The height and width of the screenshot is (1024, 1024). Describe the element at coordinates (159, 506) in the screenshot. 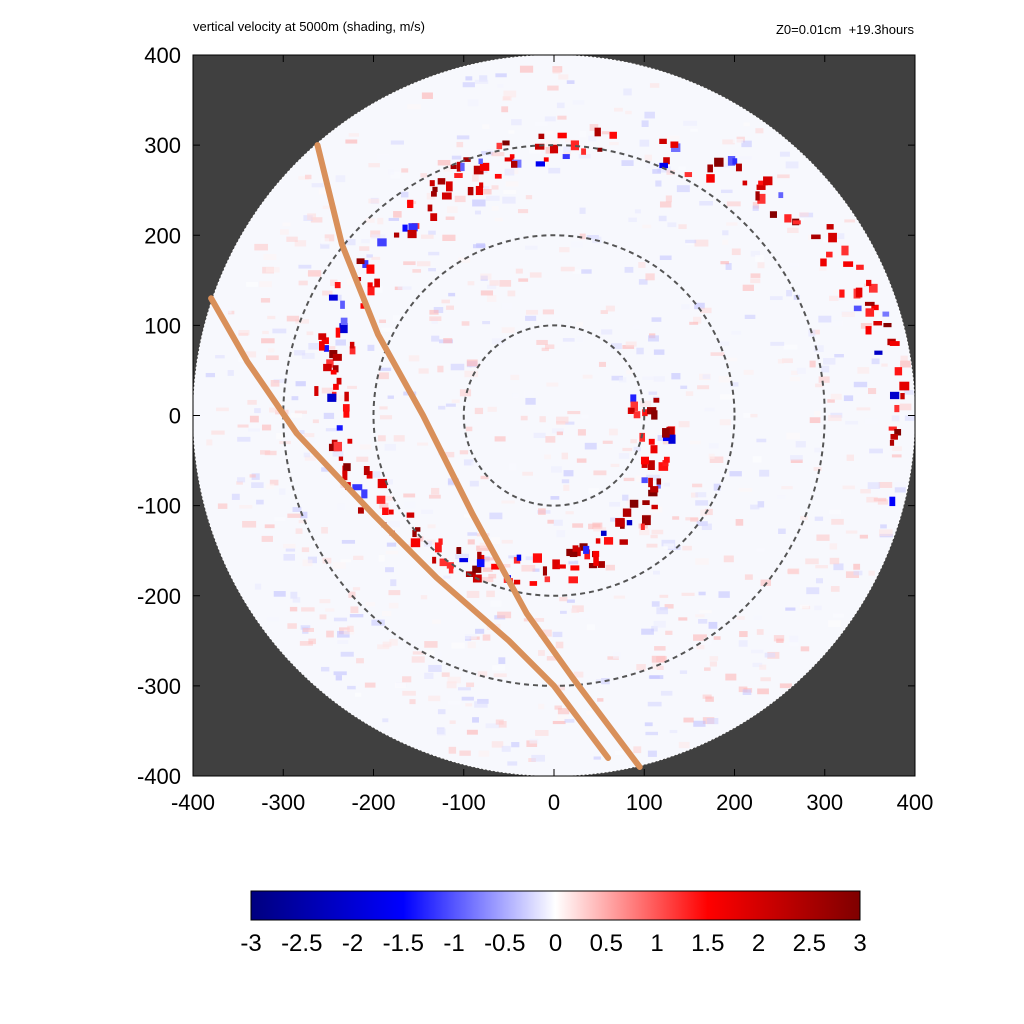

I see `y-tick-label: -100` at that location.